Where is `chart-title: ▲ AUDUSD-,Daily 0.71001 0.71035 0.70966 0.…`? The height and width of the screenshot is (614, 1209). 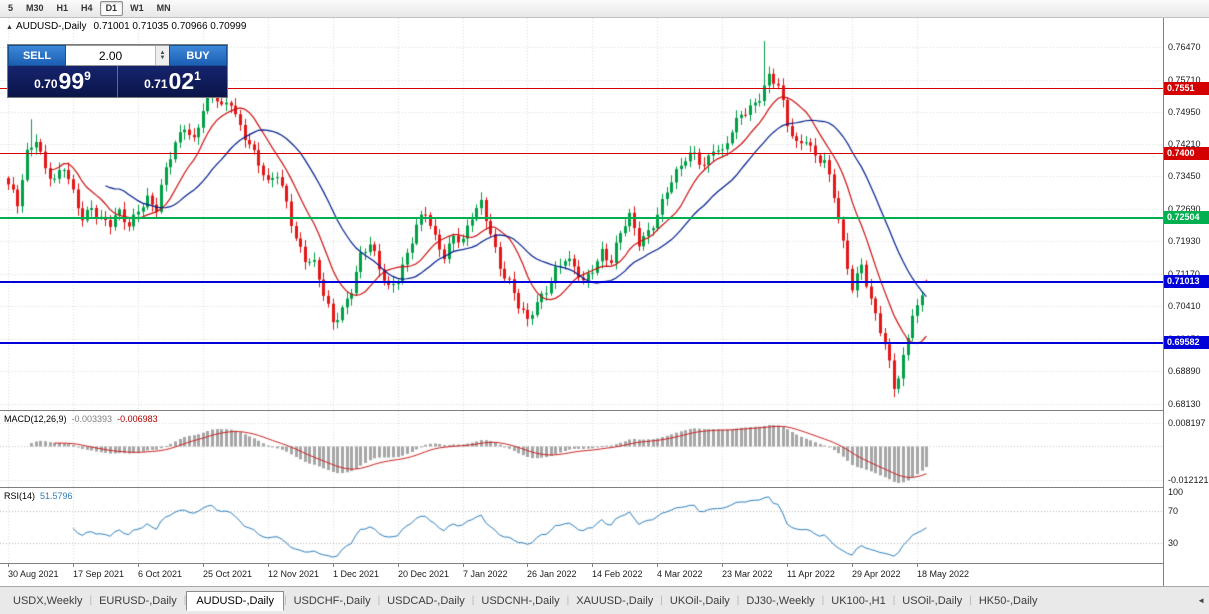 chart-title: ▲ AUDUSD-,Daily 0.71001 0.71035 0.70966 0.… is located at coordinates (126, 26).